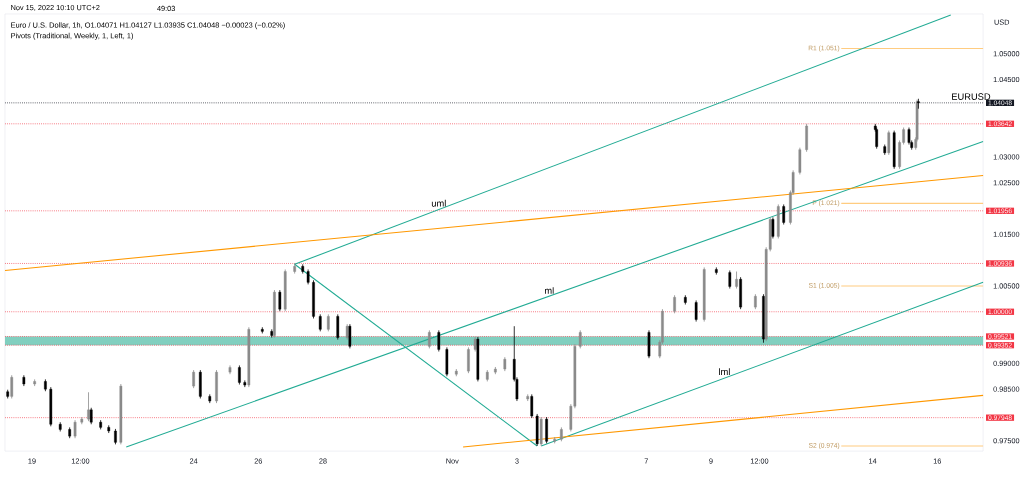 The width and height of the screenshot is (1024, 483). I want to click on annotation: lml, so click(724, 371).